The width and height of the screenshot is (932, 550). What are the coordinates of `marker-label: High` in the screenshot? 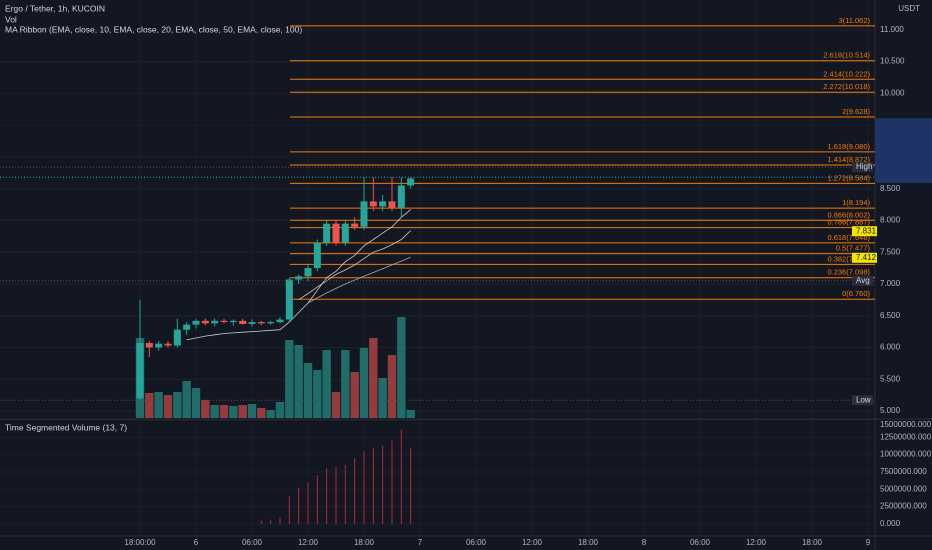 It's located at (864, 166).